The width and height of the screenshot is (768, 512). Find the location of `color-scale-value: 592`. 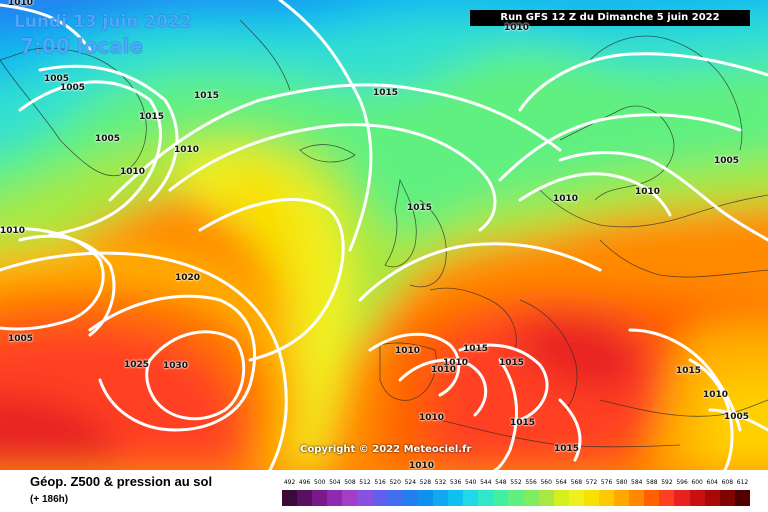

color-scale-value: 592 is located at coordinates (667, 482).